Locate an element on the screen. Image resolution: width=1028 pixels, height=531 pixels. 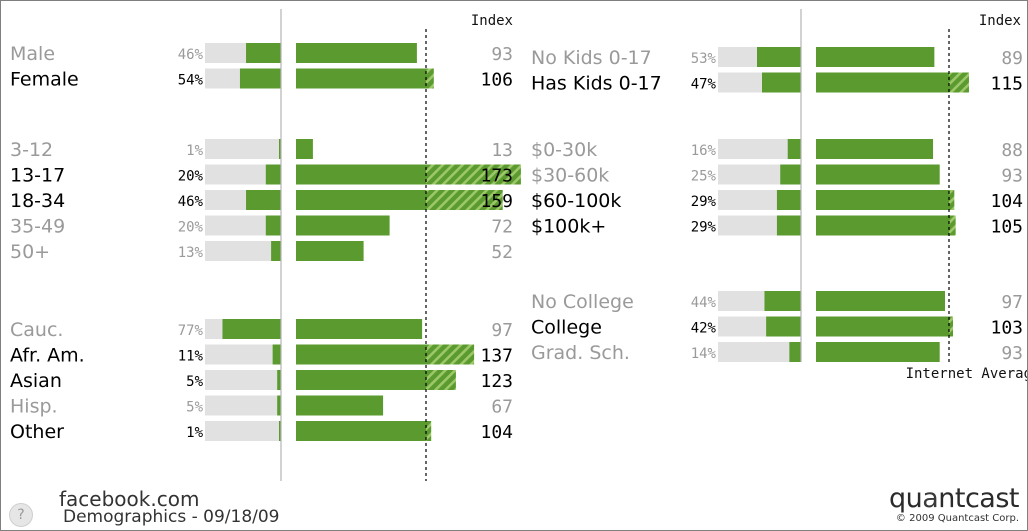
category-label: College is located at coordinates (566, 328).